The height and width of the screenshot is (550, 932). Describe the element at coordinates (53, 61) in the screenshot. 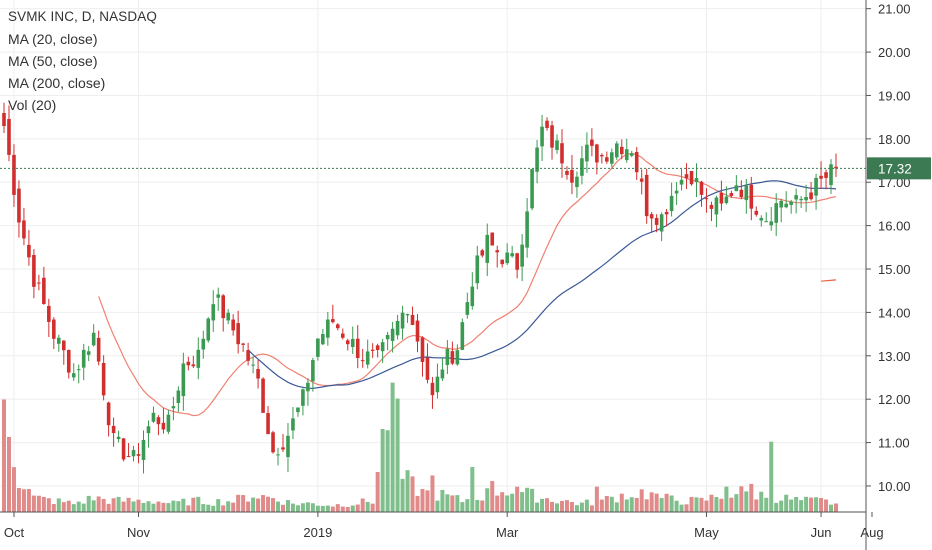

I see `legend-item-ma50: MA (50, close)` at that location.